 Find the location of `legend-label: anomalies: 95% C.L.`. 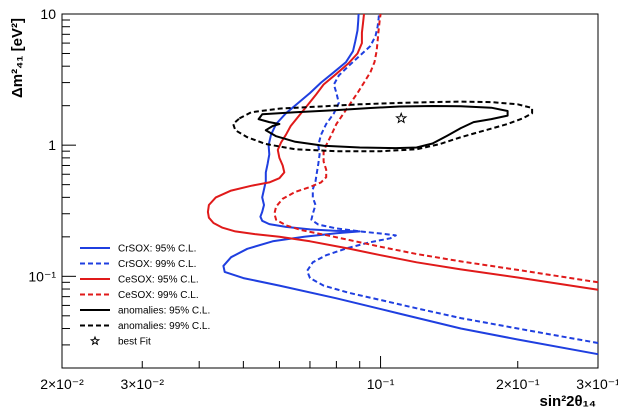

legend-label: anomalies: 95% C.L. is located at coordinates (164, 311).